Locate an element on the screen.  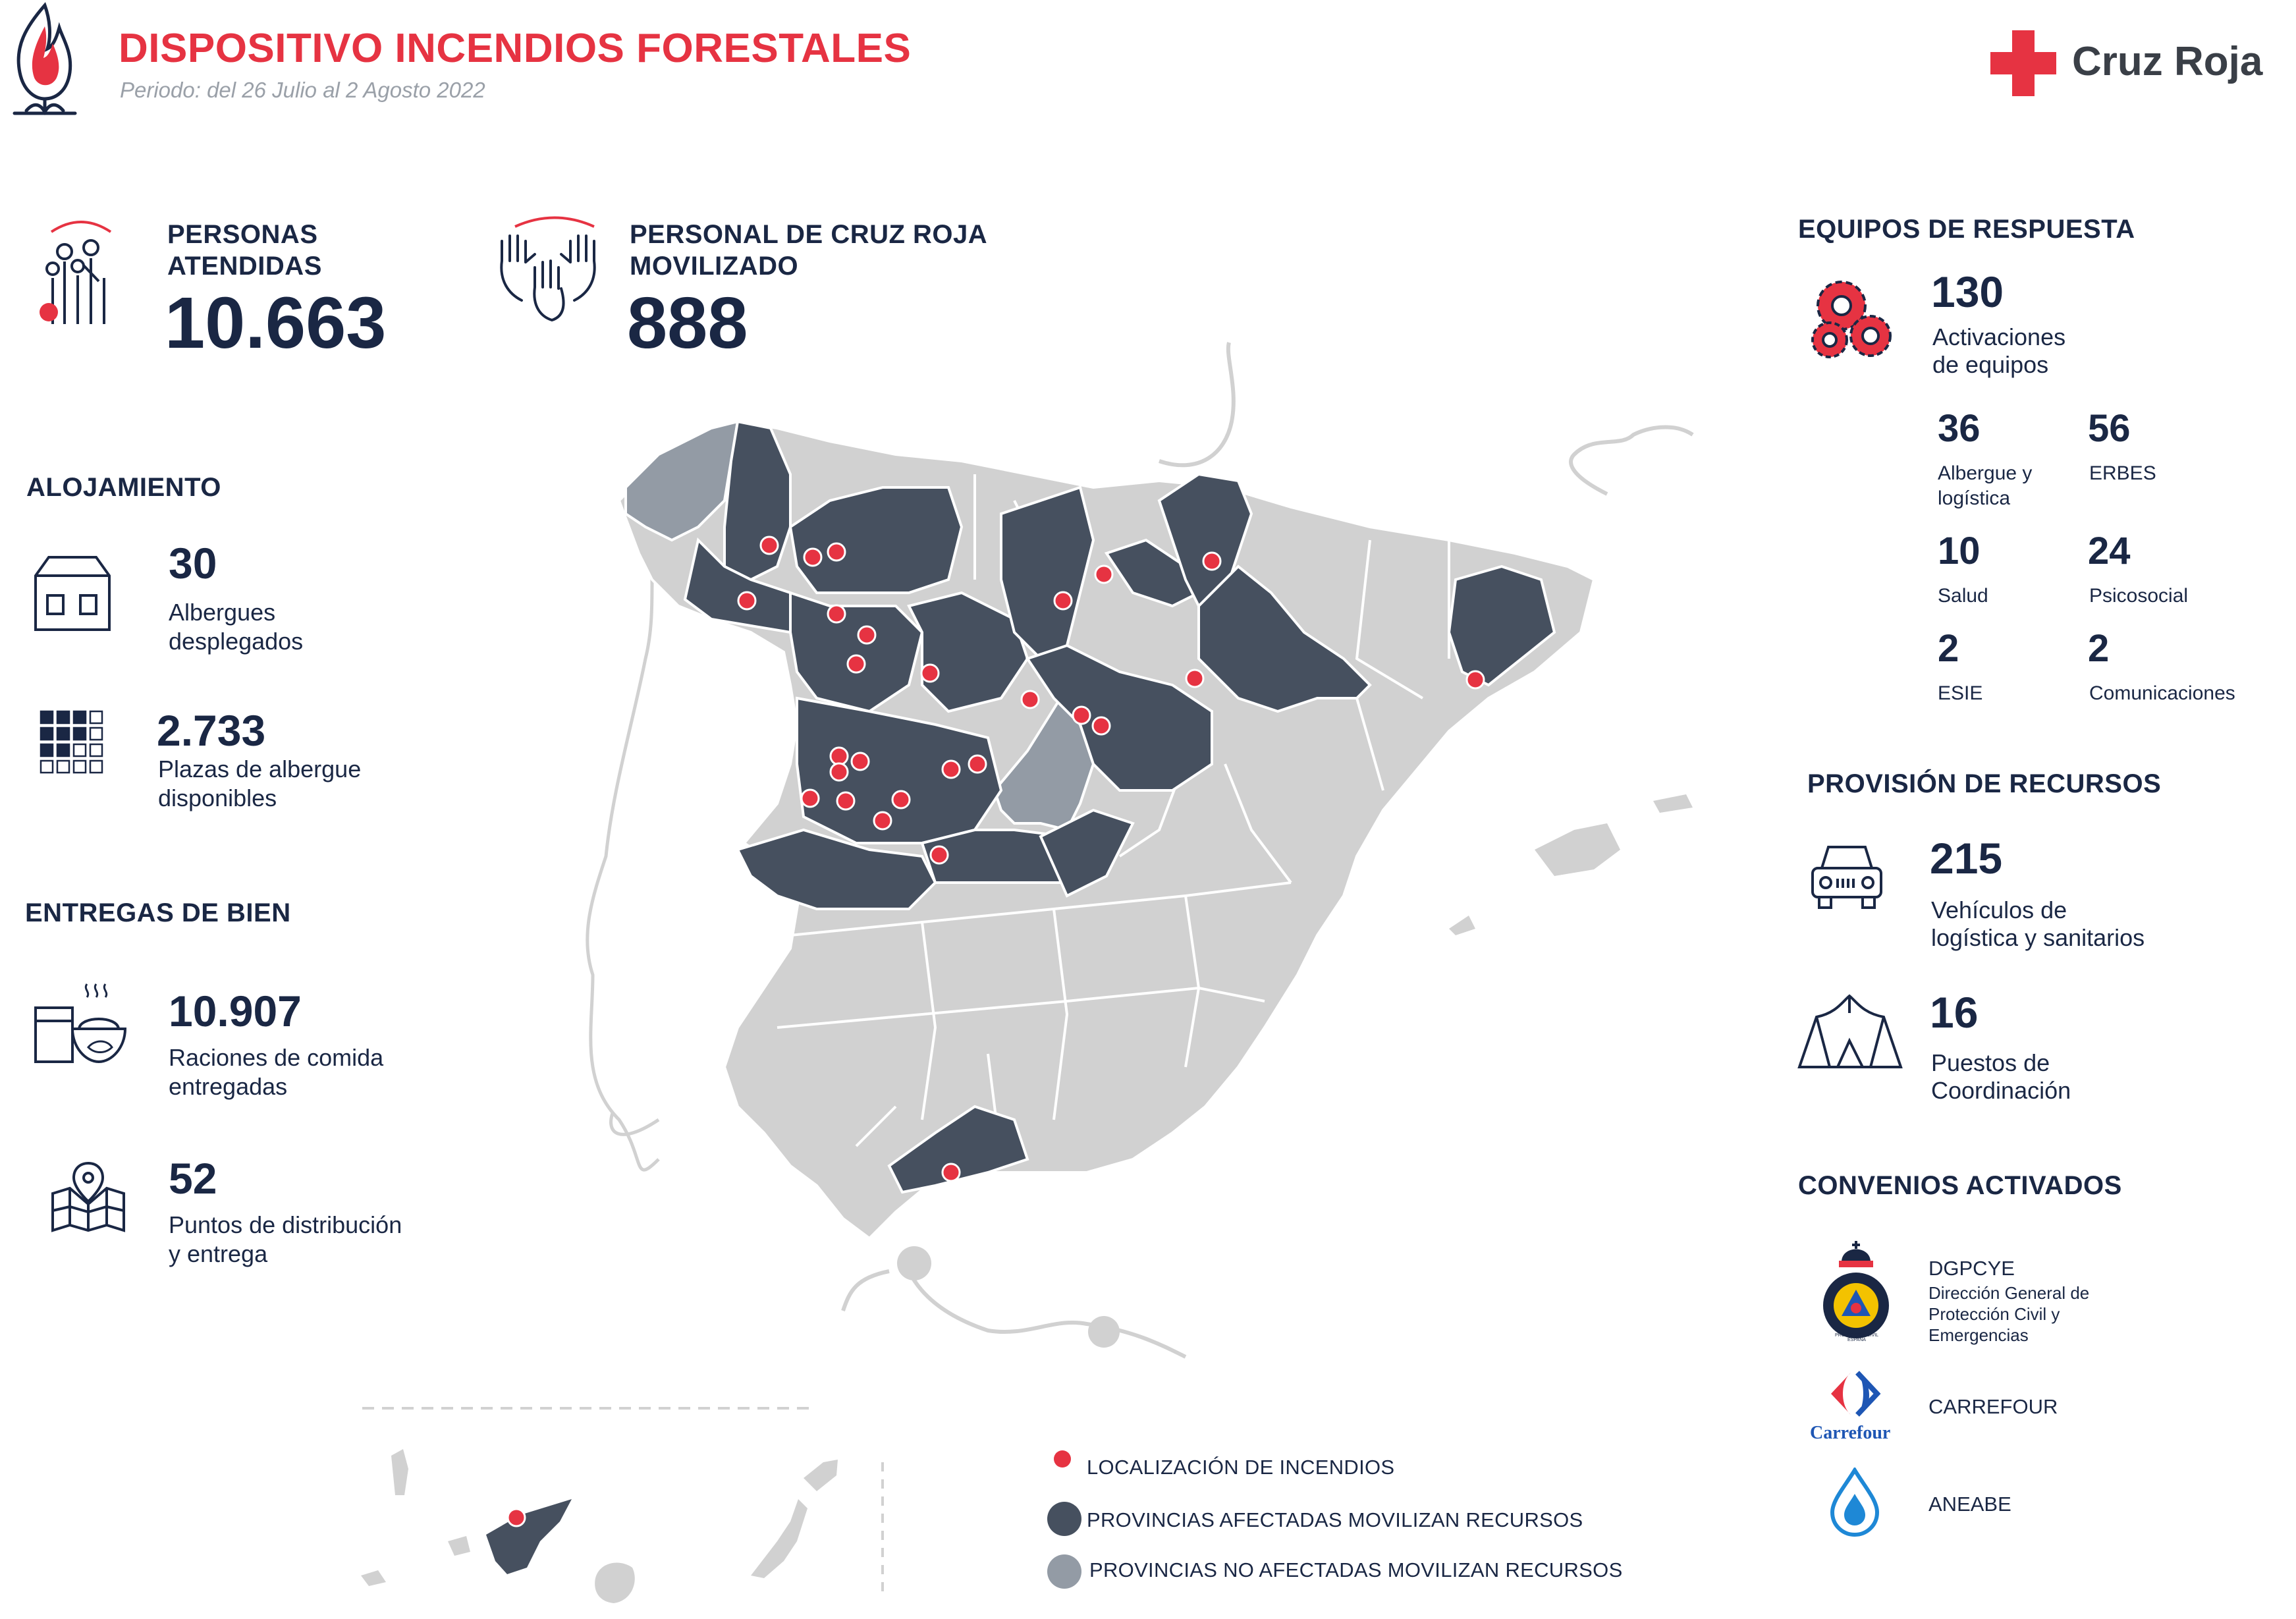
dgpcye-name: DGPCYE is located at coordinates (1971, 1268).